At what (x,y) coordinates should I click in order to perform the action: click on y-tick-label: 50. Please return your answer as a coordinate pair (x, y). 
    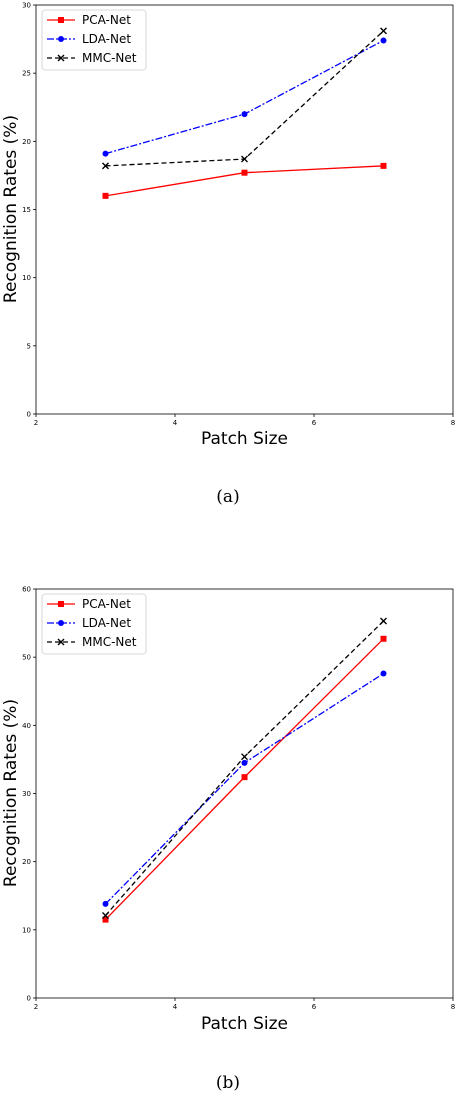
    Looking at the image, I should click on (26, 658).